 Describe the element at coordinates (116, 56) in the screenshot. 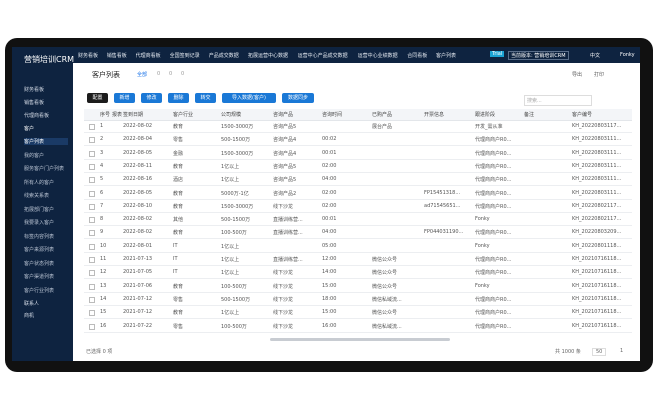

I see `top-nav-item: 销售看板` at that location.